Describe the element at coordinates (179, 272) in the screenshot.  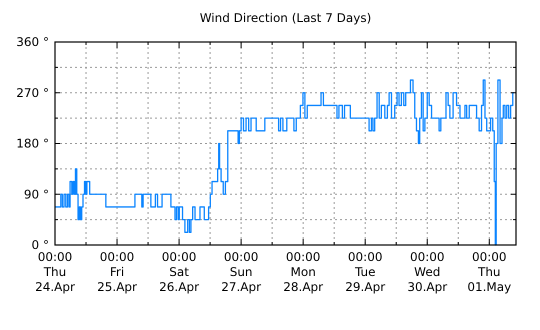
I see `x-tick-label: 00:00 Sat 26.Apr` at that location.